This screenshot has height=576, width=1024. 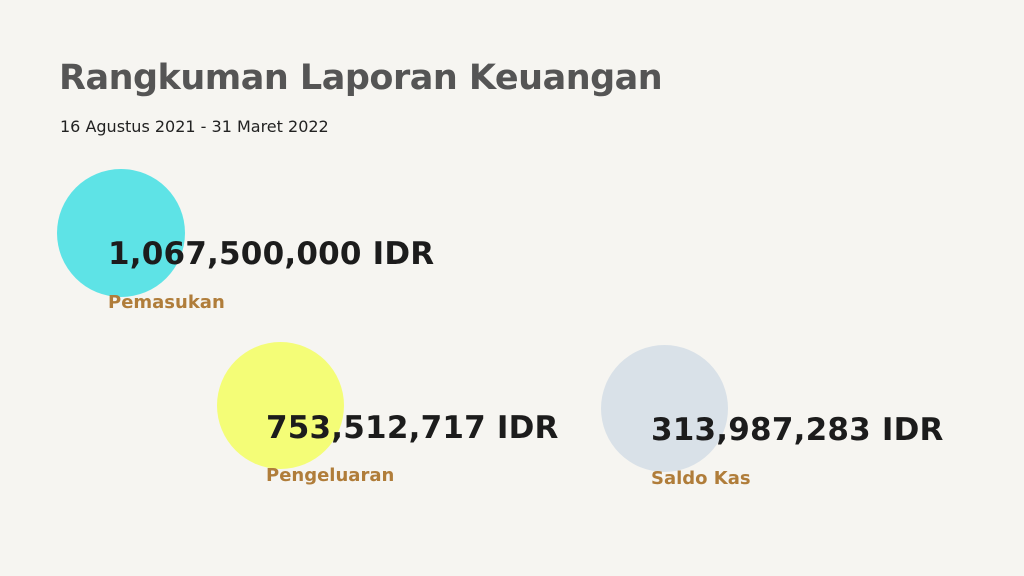 I want to click on balance-label: Saldo Kas, so click(x=701, y=478).